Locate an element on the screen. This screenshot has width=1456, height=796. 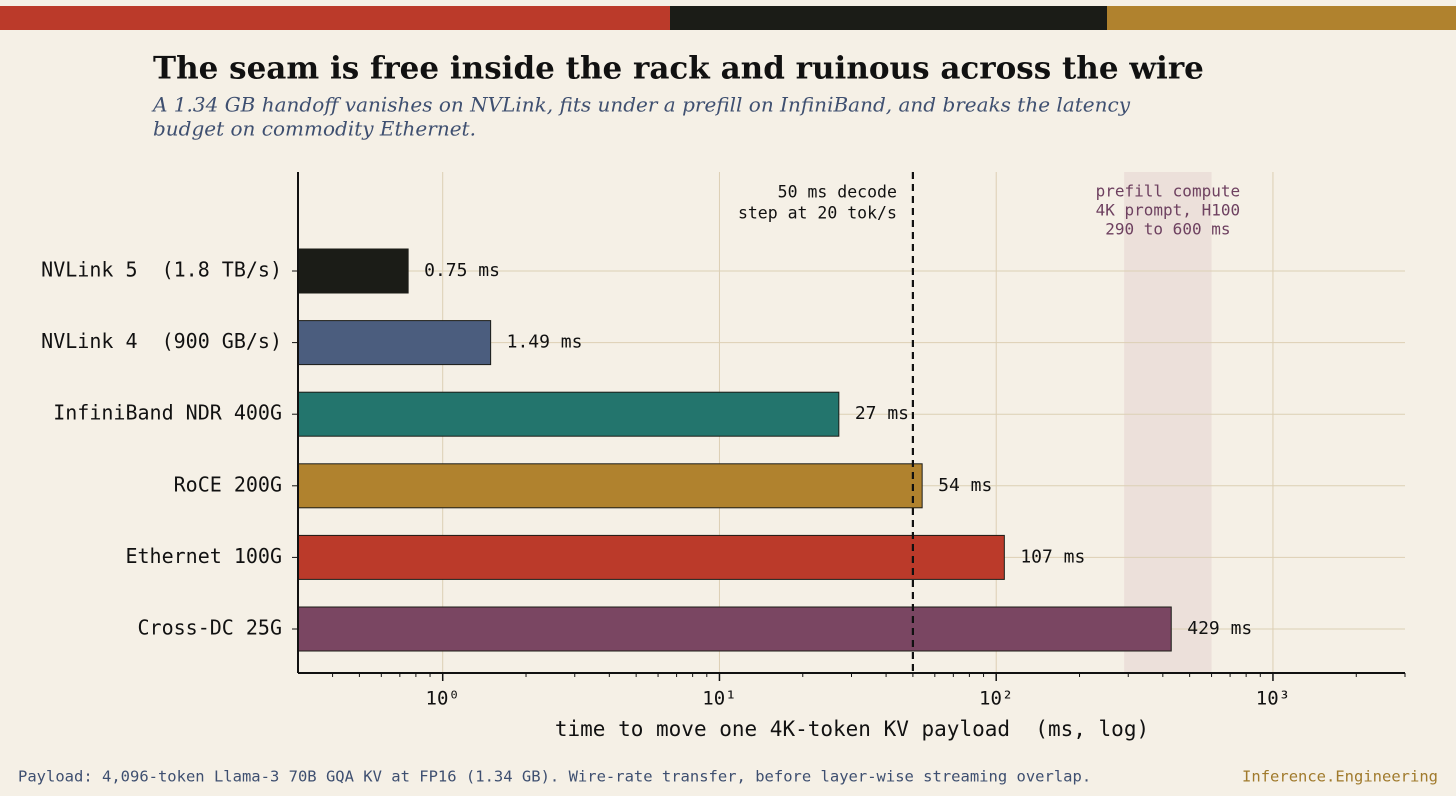
value-label: 0.75 ms is located at coordinates (462, 270).